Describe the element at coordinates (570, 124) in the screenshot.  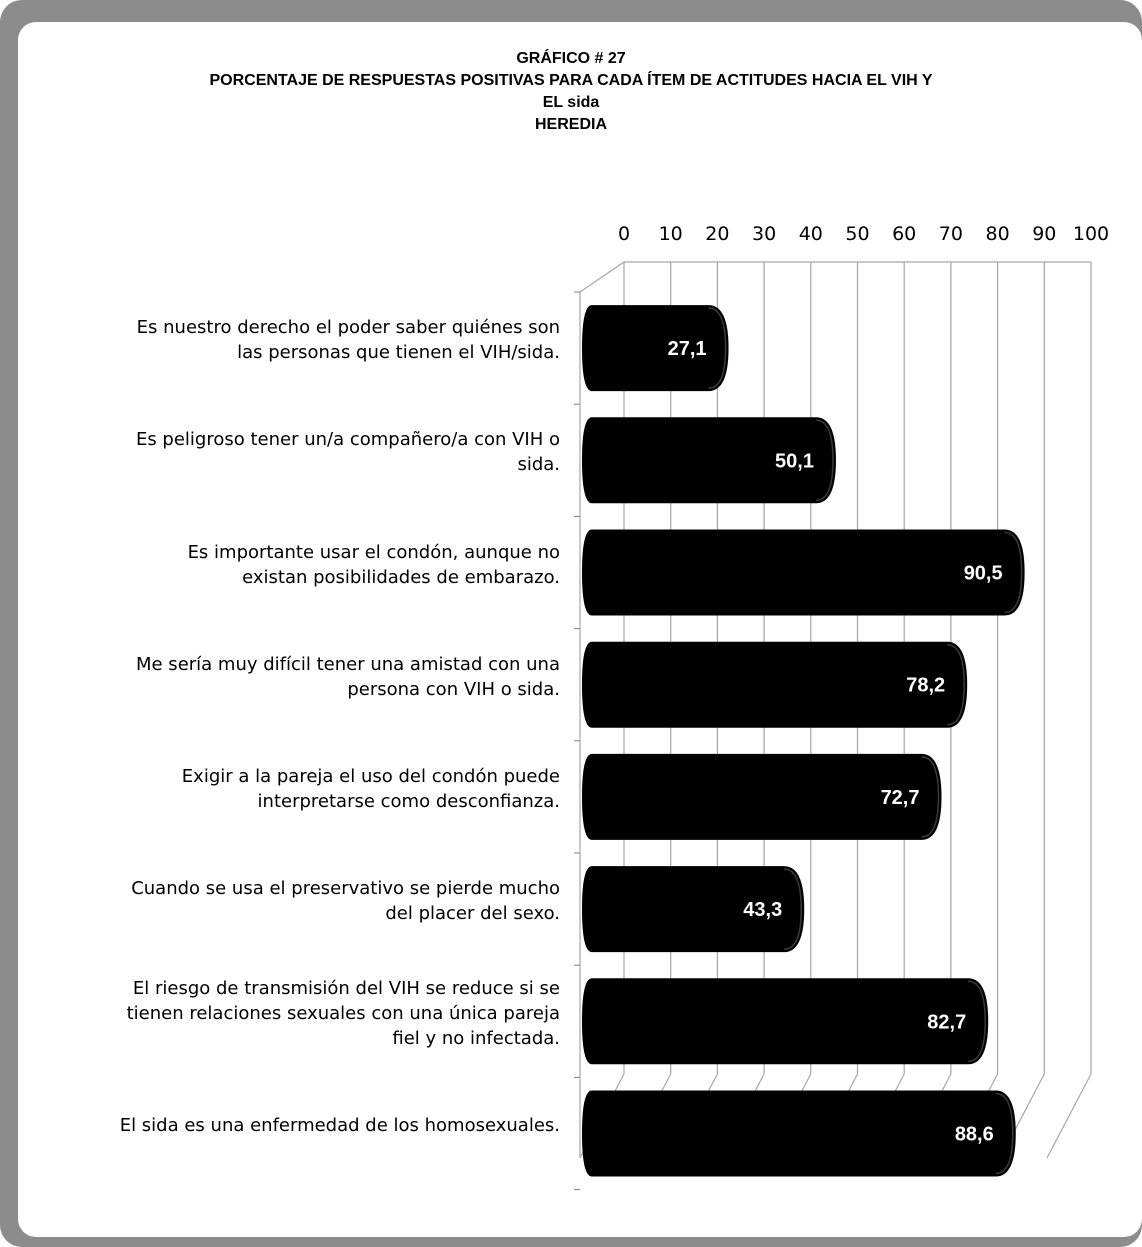
I see `title-line-4: HEREDIA` at that location.